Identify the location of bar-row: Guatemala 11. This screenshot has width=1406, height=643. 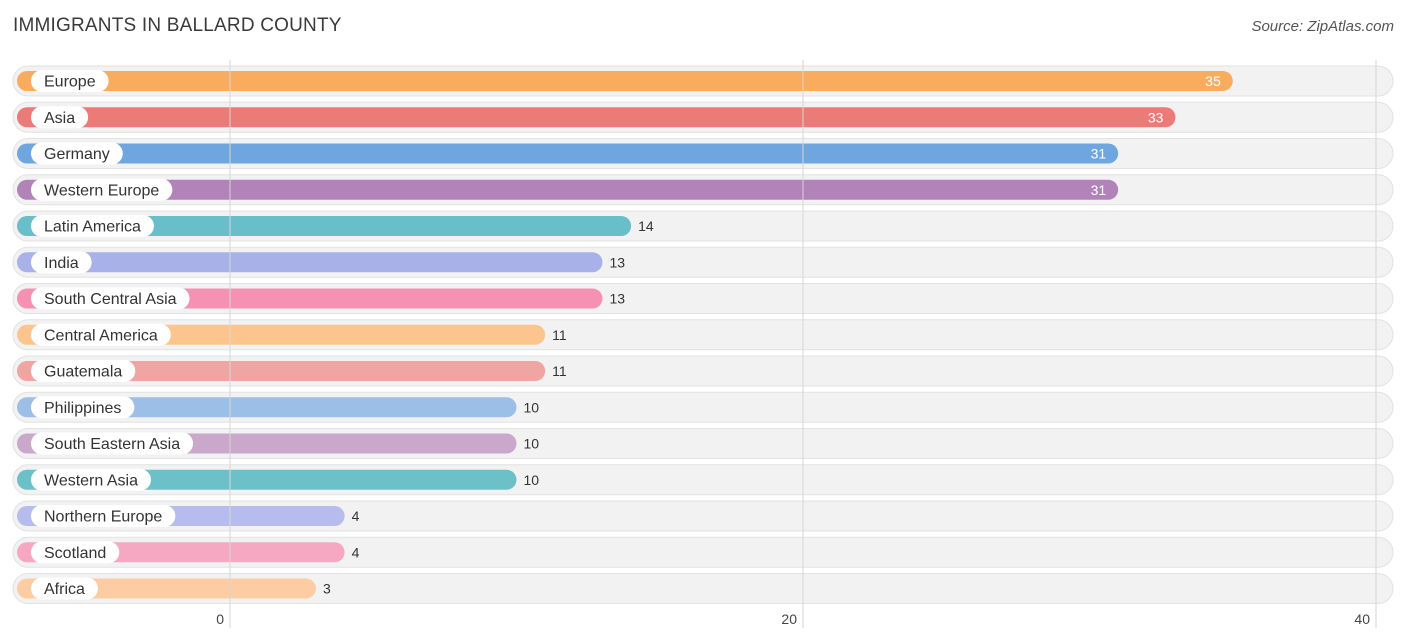
(703, 371).